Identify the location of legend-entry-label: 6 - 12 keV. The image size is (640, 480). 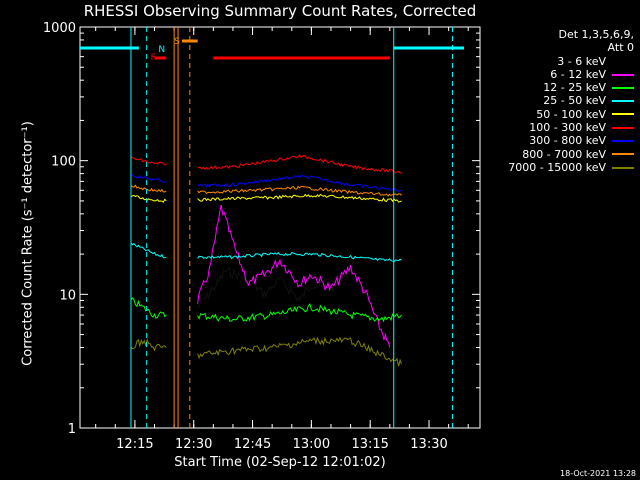
(578, 74).